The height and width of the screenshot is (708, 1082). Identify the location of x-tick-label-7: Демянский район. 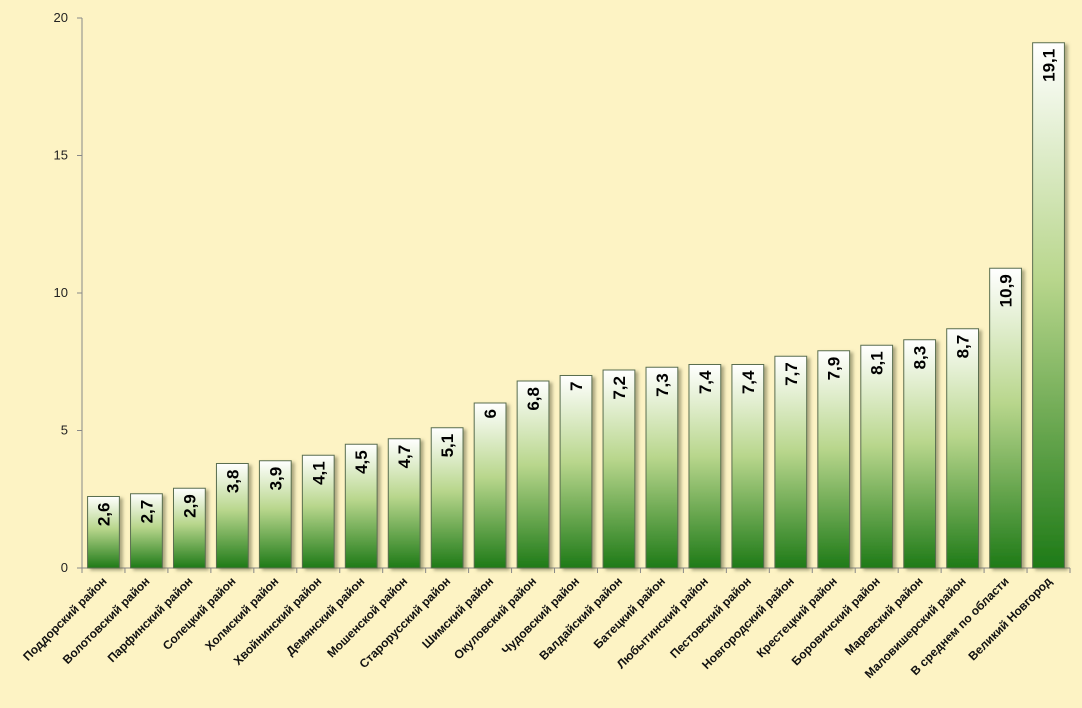
(325, 616).